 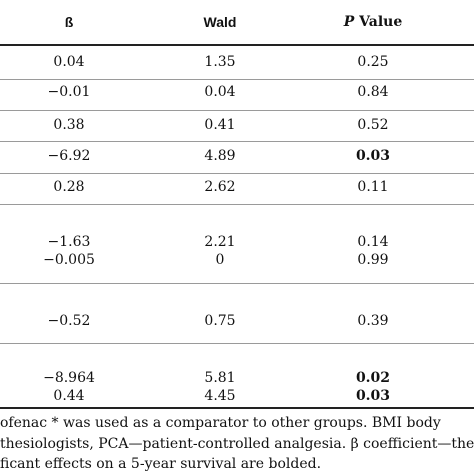 I want to click on cell-beta: −6.92, so click(x=69, y=156).